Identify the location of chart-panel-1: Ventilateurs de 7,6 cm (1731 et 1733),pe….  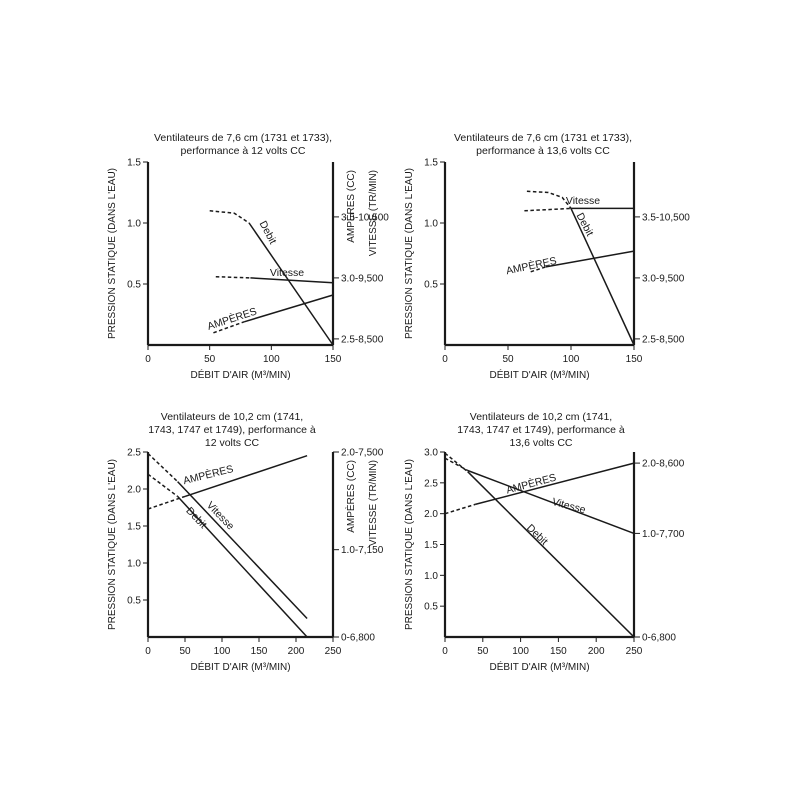
(248, 256).